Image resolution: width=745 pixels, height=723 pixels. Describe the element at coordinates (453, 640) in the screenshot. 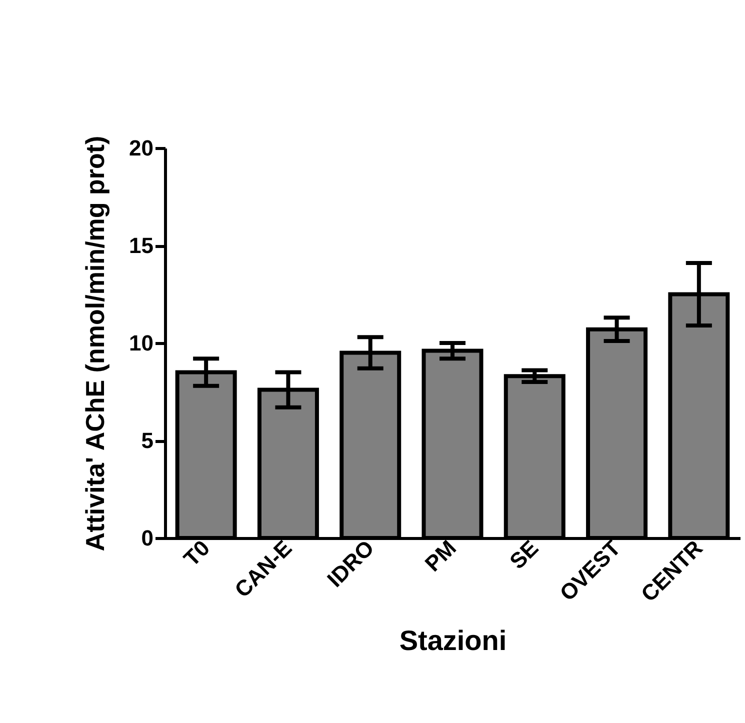

I see `x-axis-title: Stazioni` at that location.